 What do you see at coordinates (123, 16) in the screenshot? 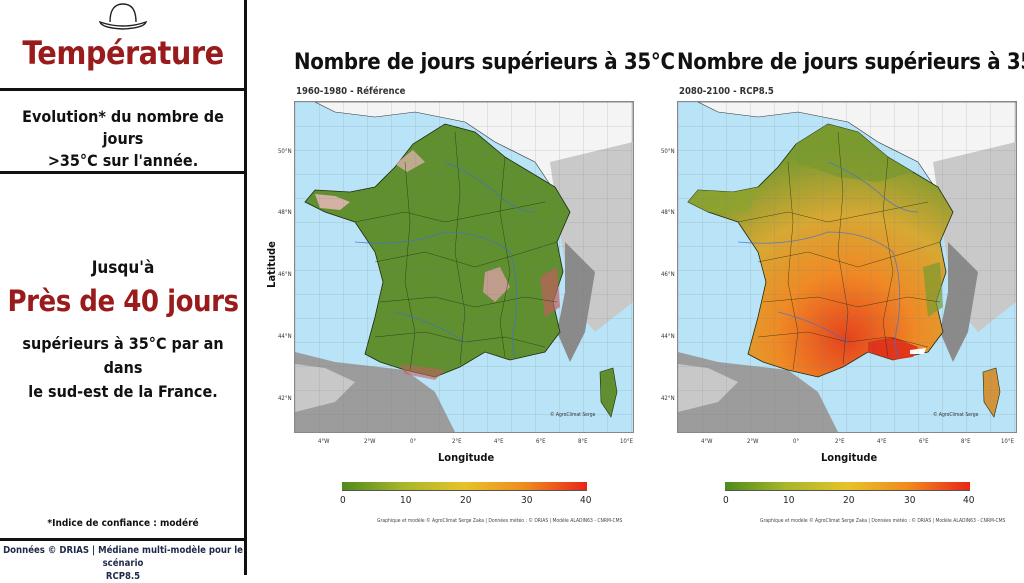
I see `hat-icon` at bounding box center [123, 16].